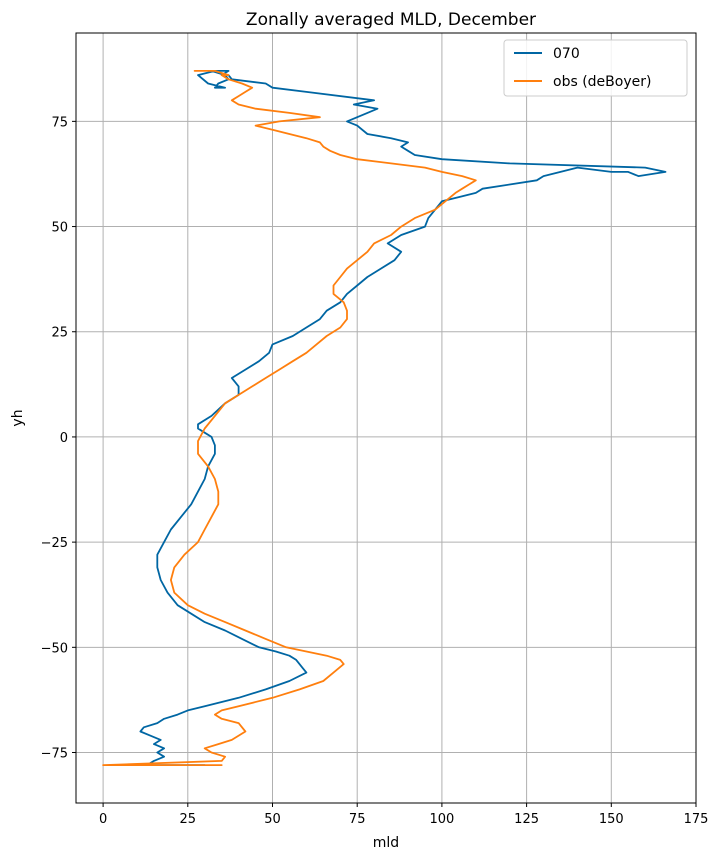 The width and height of the screenshot is (721, 858). I want to click on y-tick-label: −75, so click(54, 754).